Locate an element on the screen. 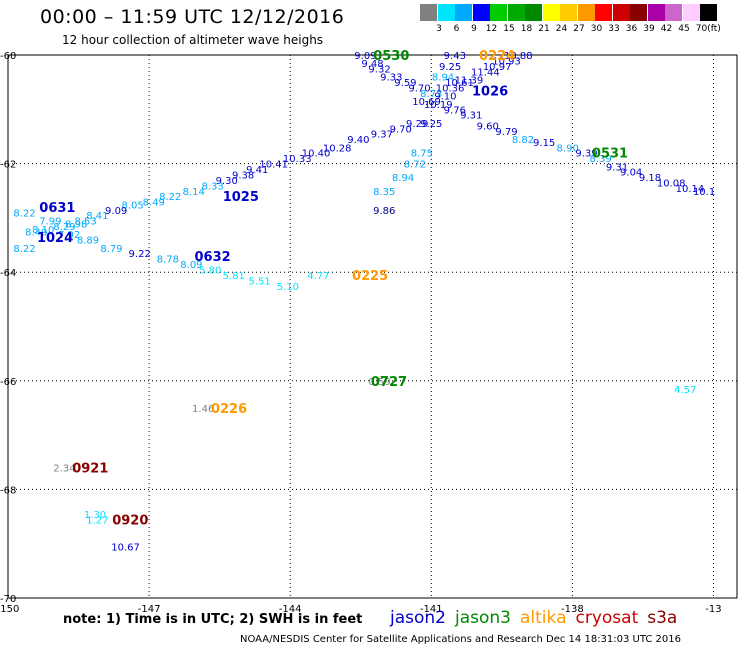 This screenshot has width=740, height=650. swh-value-label: 8.78 is located at coordinates (168, 260).